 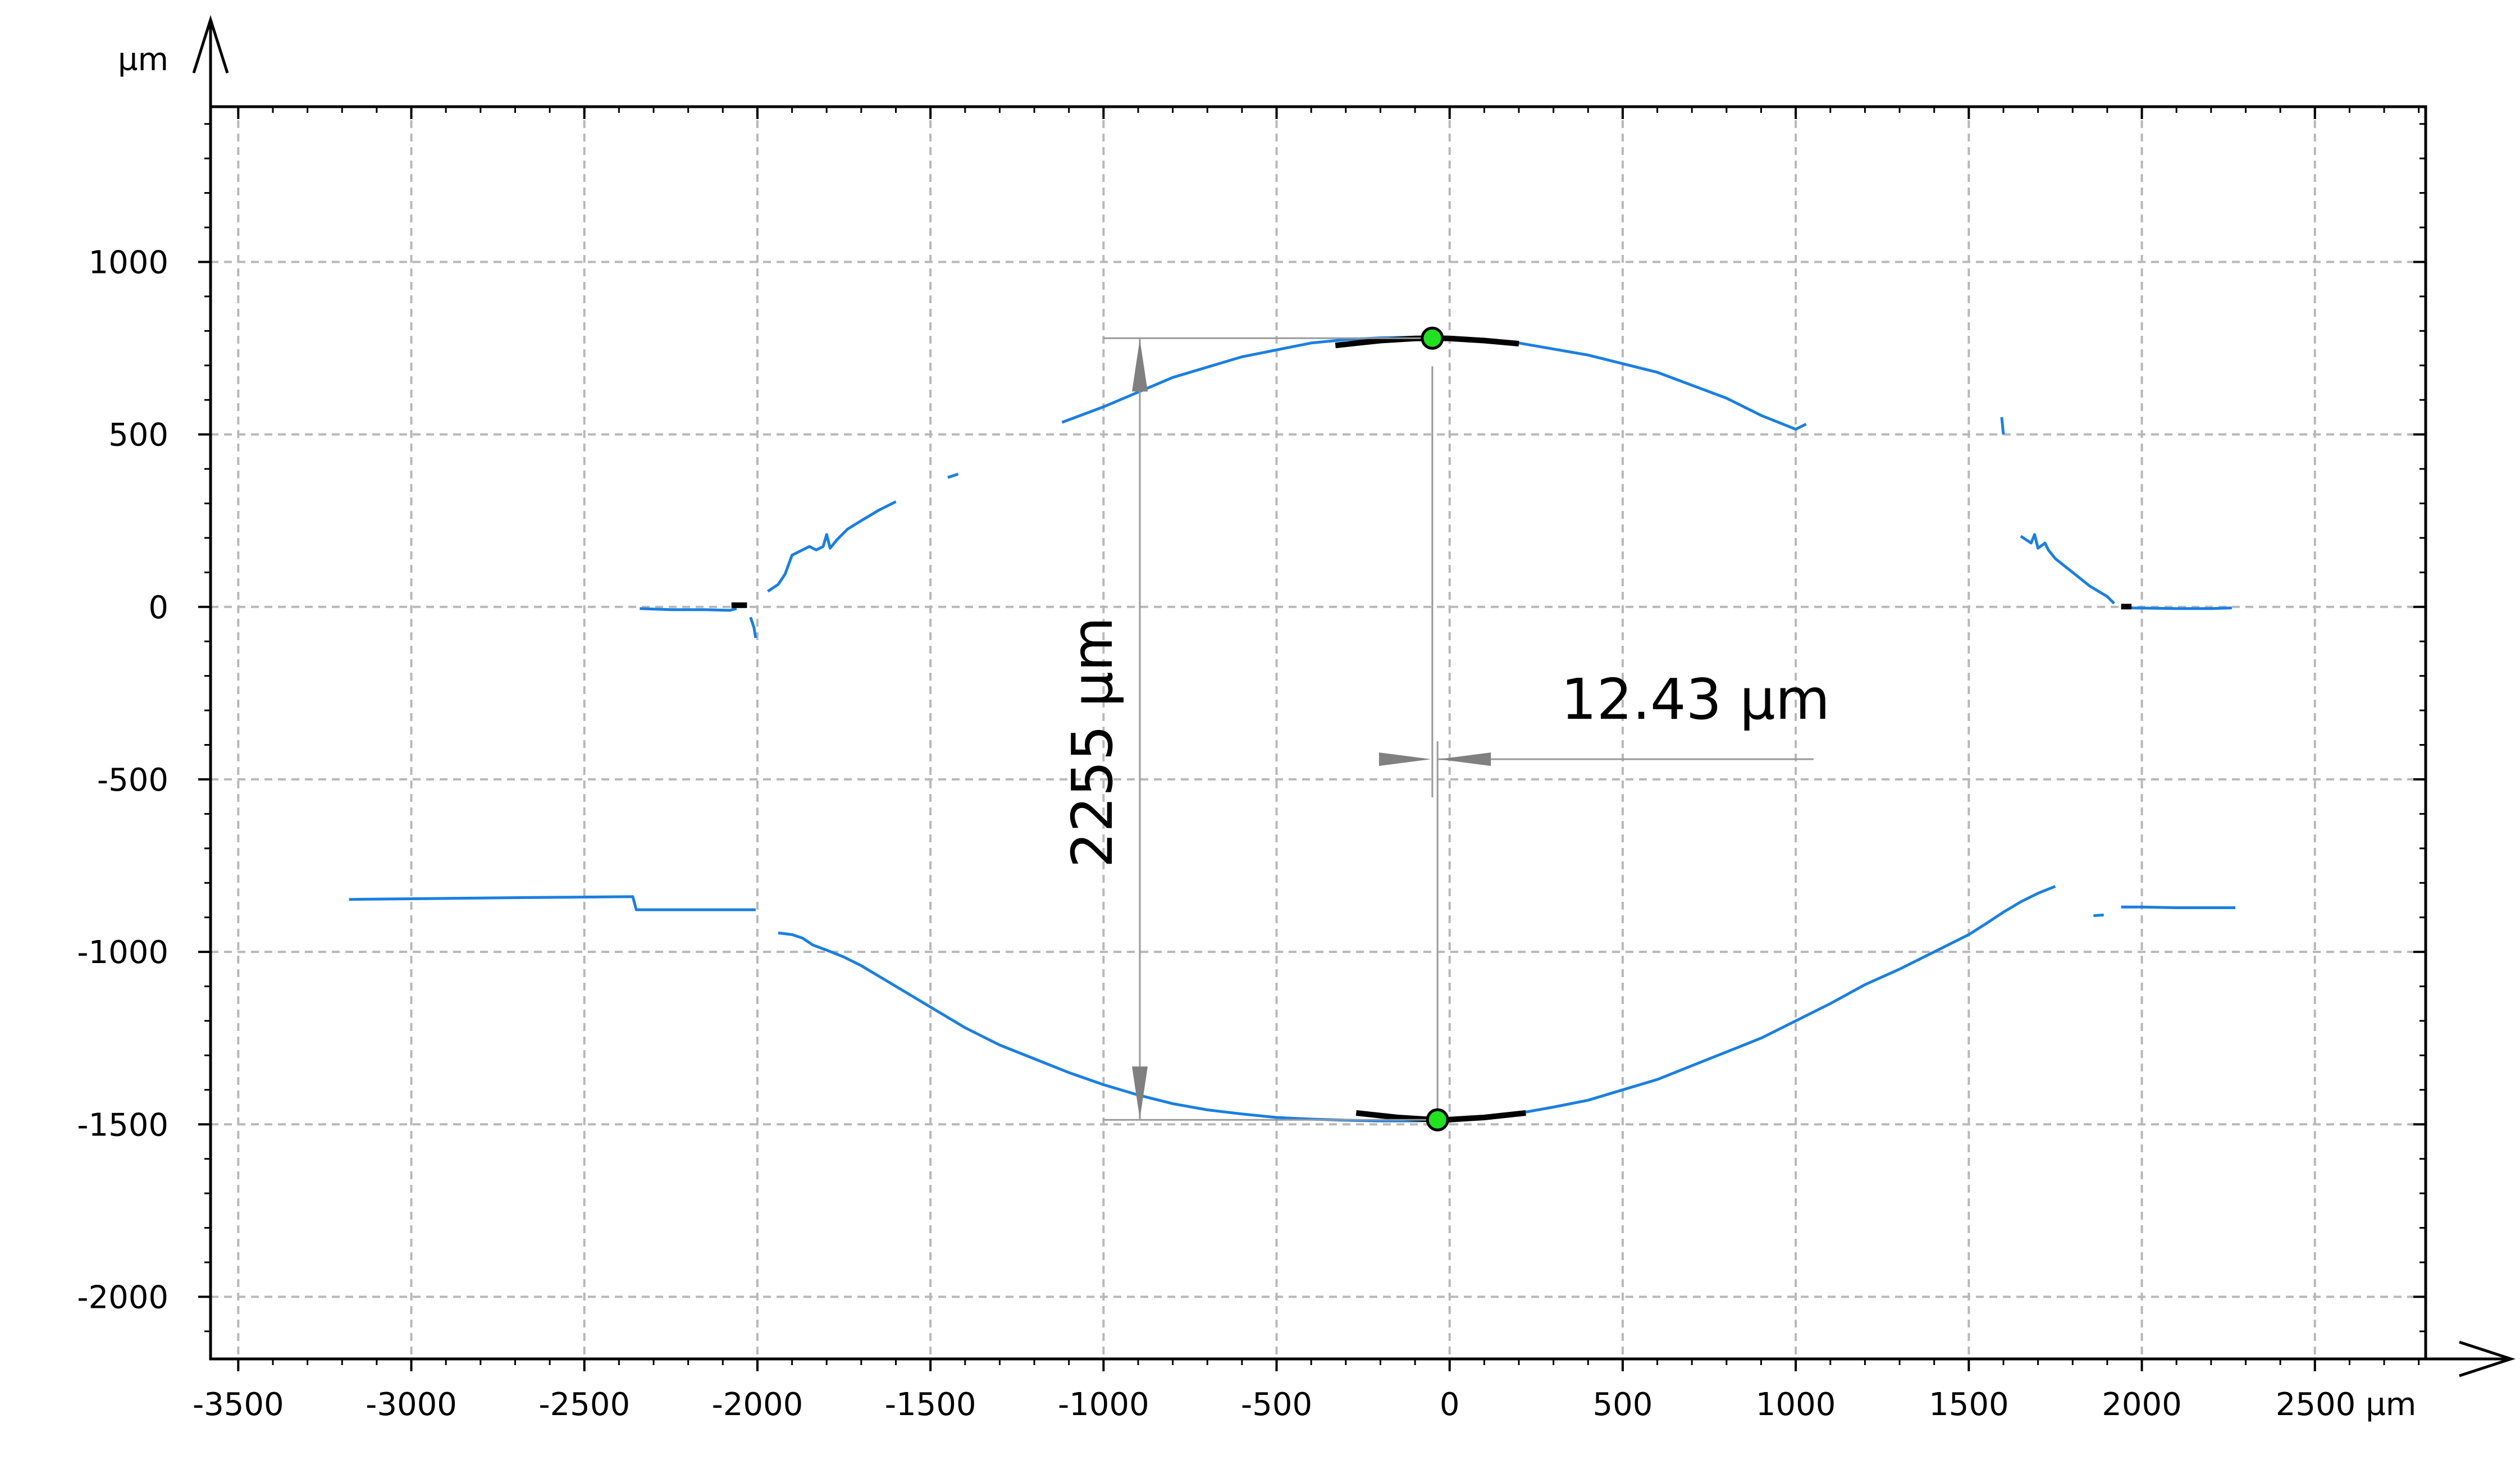 What do you see at coordinates (128, 262) in the screenshot?
I see `y-tick-label: 1000` at bounding box center [128, 262].